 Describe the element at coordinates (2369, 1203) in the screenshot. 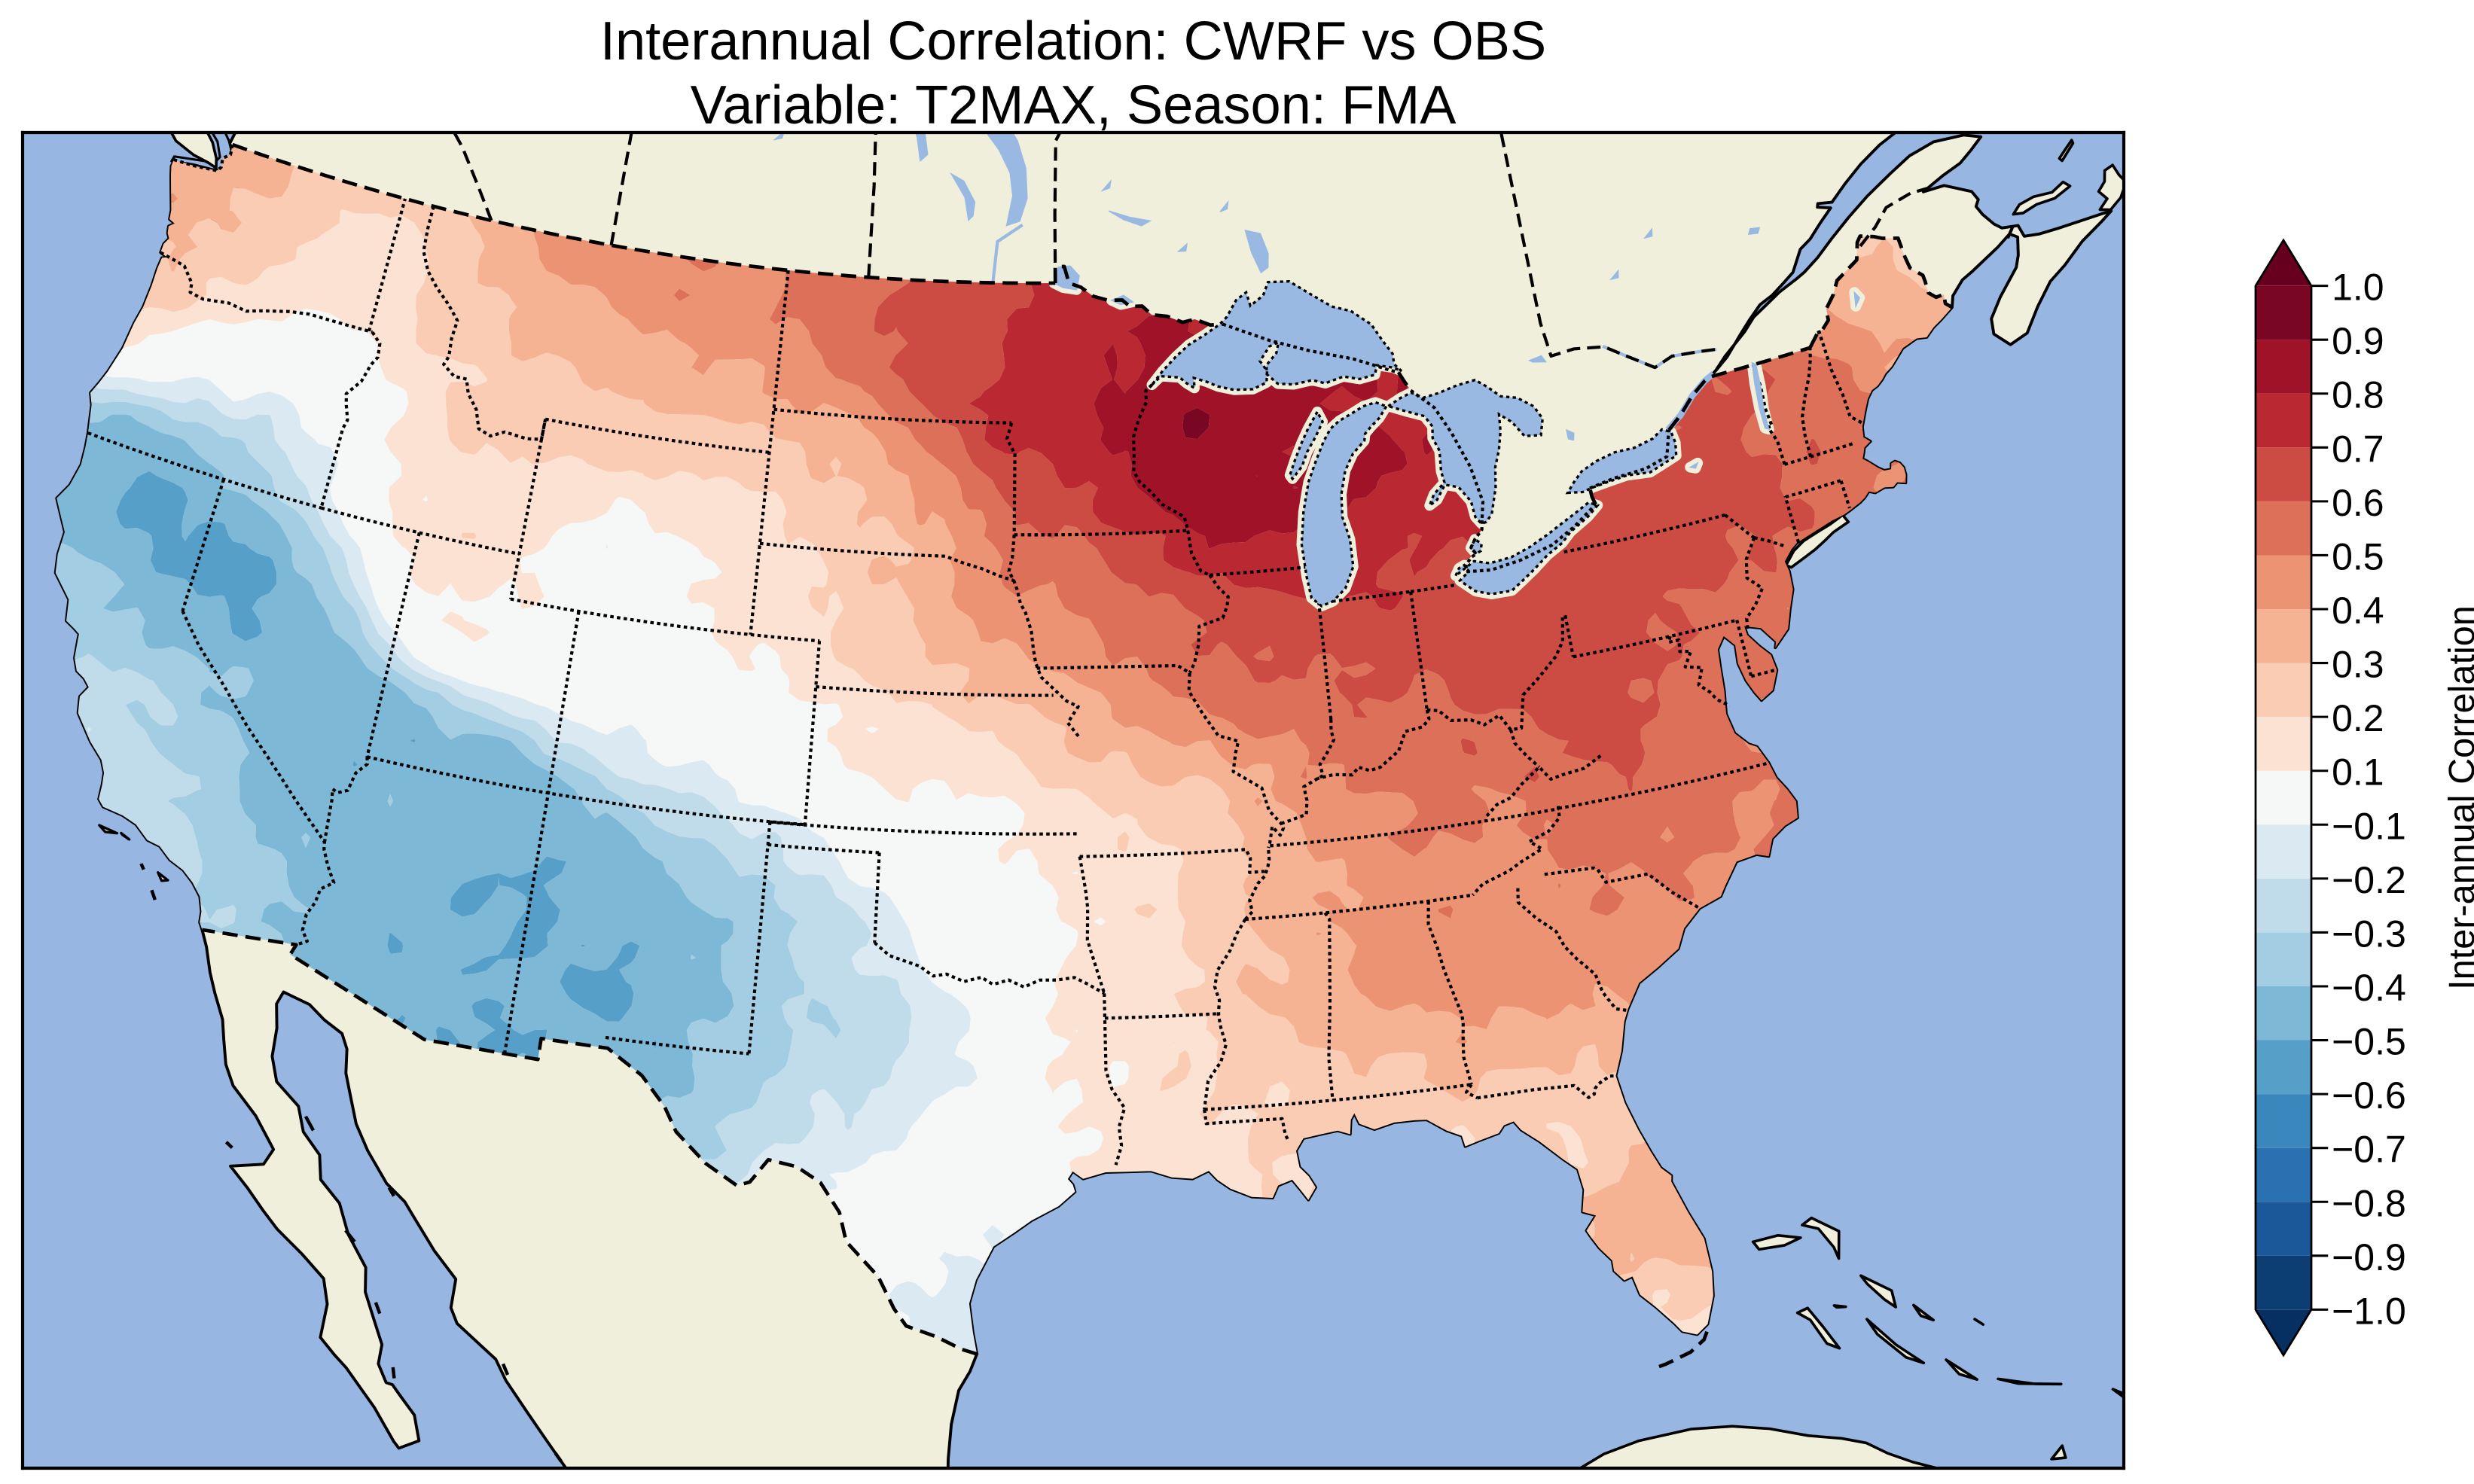

I see `svg-text: −0.8` at that location.